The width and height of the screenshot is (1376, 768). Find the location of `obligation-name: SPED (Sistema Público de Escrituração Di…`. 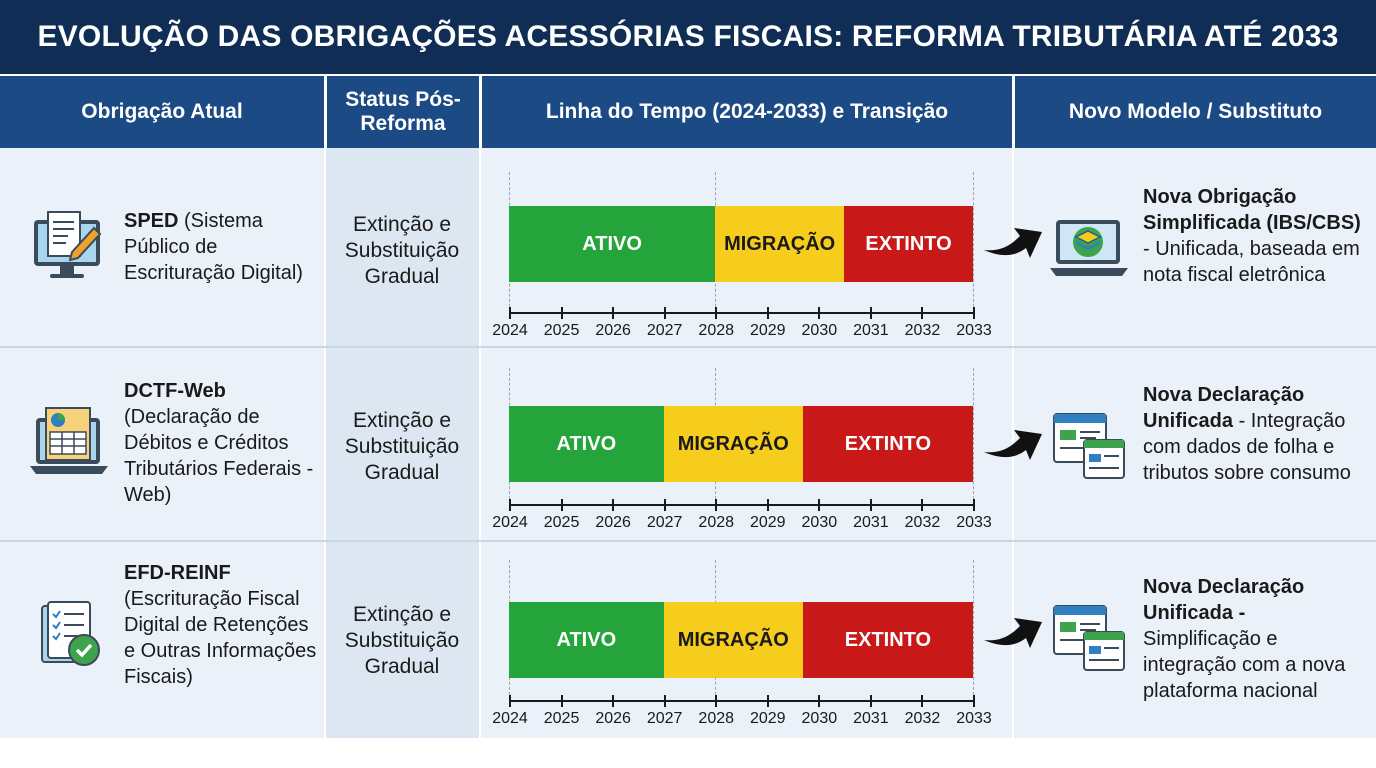

obligation-name: SPED (Sistema Público de Escrituração Di… is located at coordinates (213, 247).